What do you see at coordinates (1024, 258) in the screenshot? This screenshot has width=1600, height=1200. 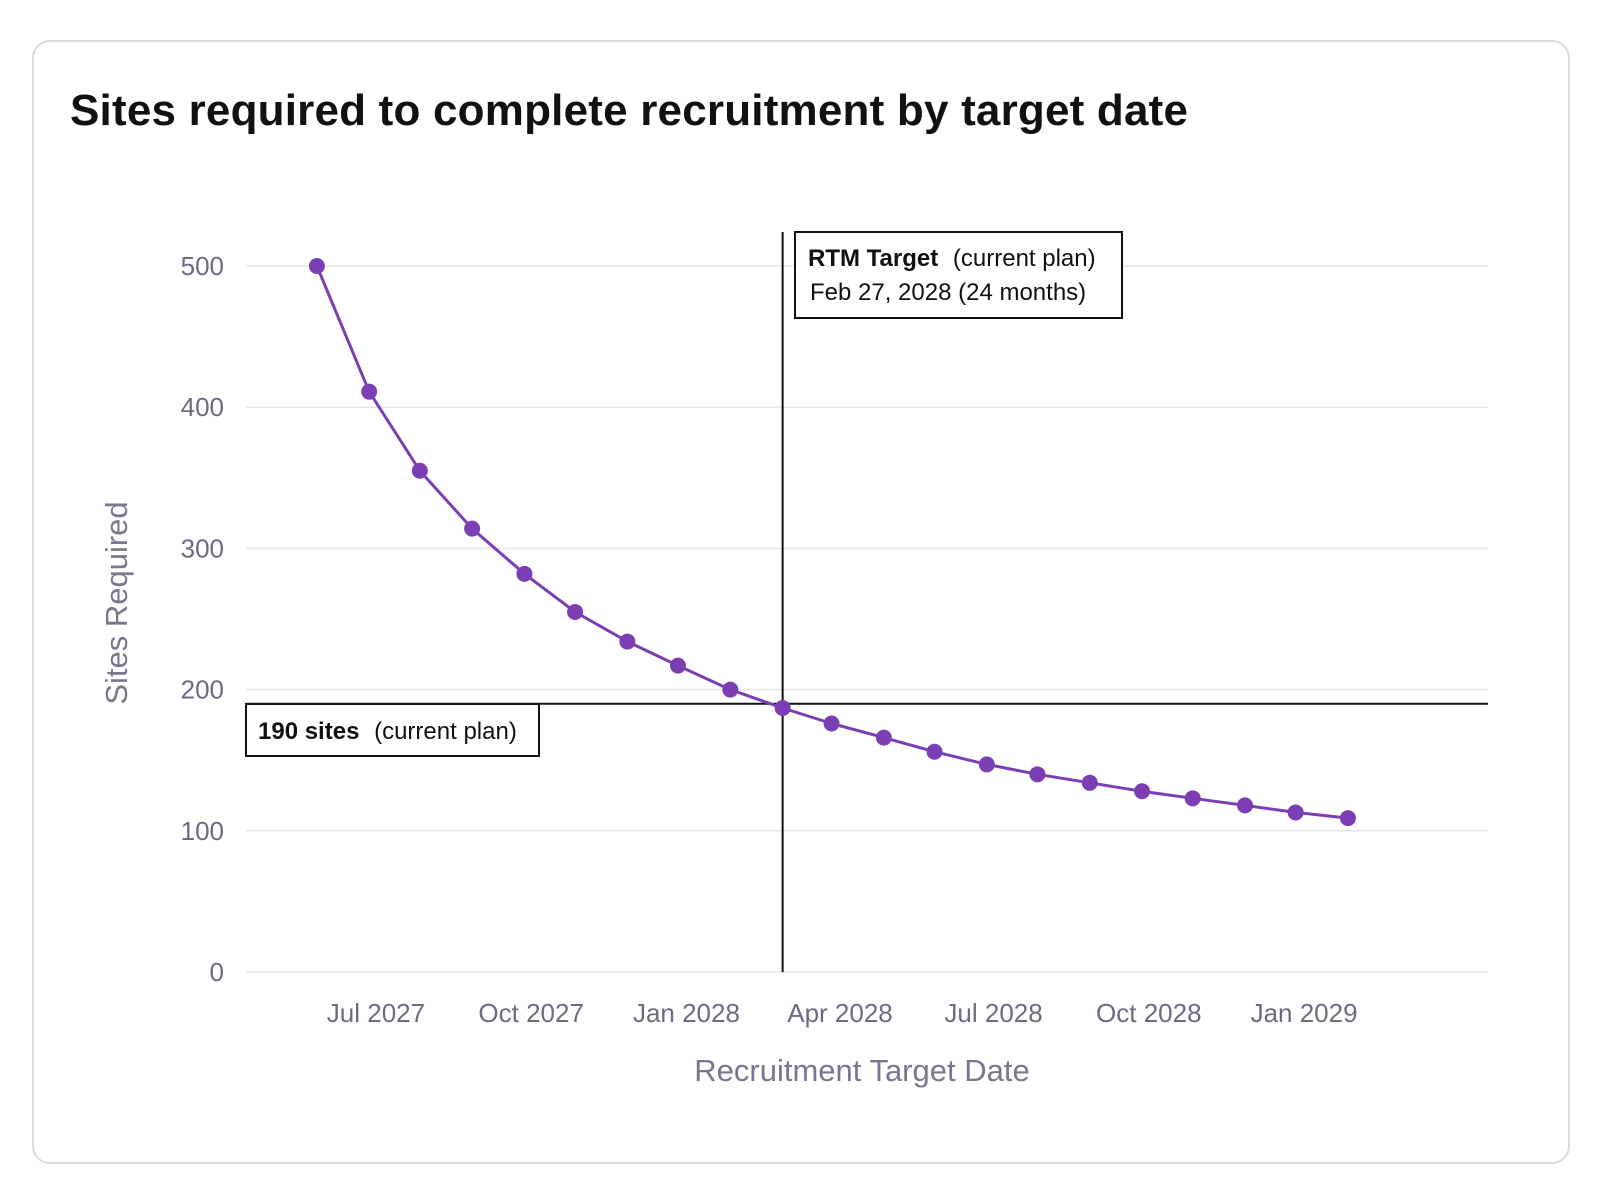 I see `rtm-target-suffix: (current plan)` at bounding box center [1024, 258].